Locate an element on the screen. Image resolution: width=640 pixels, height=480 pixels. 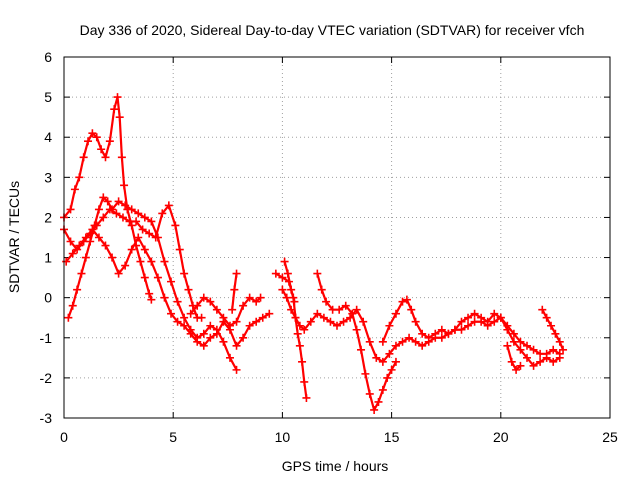
y-tick-label: 0 is located at coordinates (48, 298).